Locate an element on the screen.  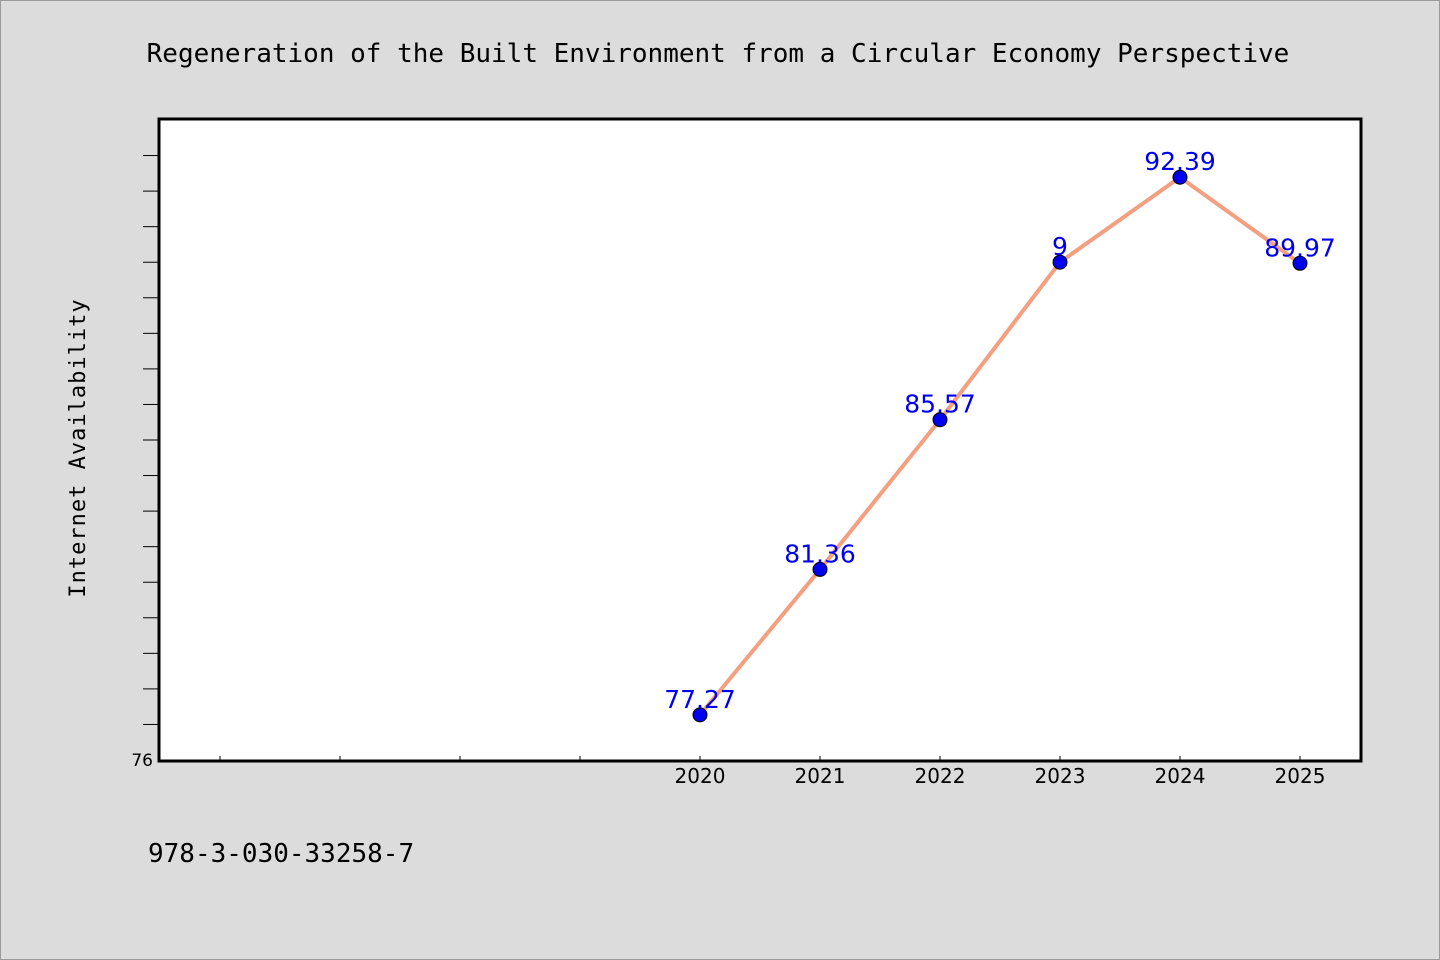
isbn-text: 978-3-030-33258-7 is located at coordinates (281, 854).